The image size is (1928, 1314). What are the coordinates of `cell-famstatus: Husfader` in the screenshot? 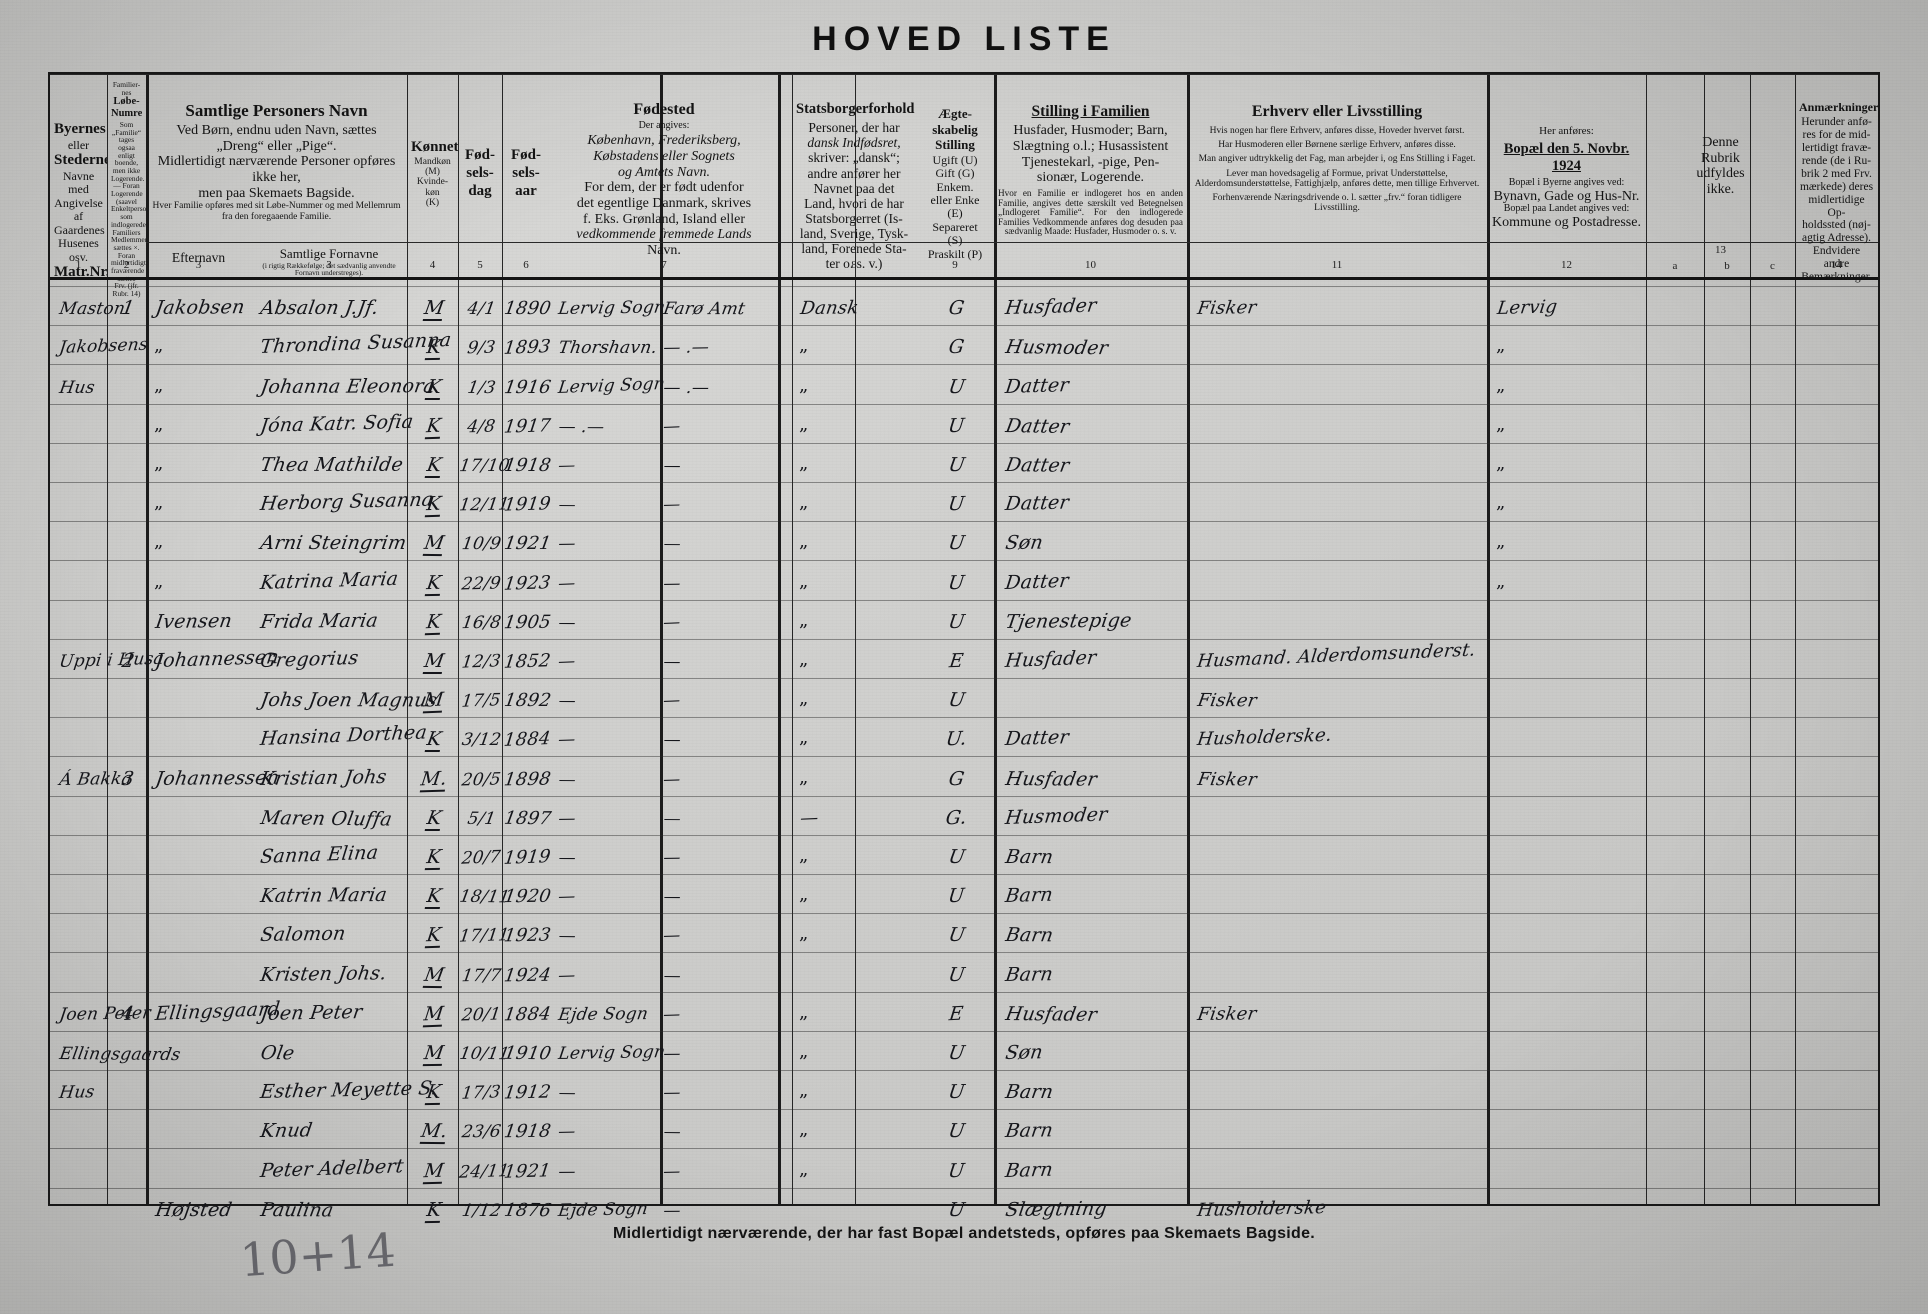 It's located at (1051, 779).